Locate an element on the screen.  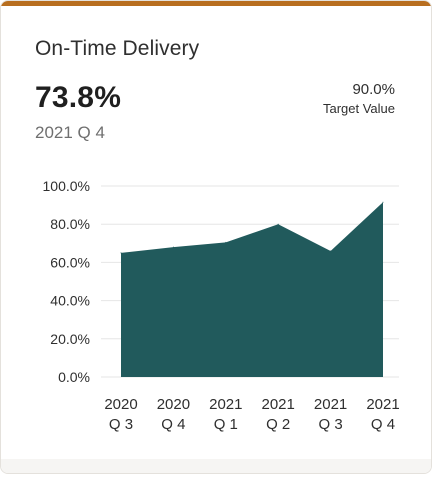
target-value: 90.0% is located at coordinates (373, 89).